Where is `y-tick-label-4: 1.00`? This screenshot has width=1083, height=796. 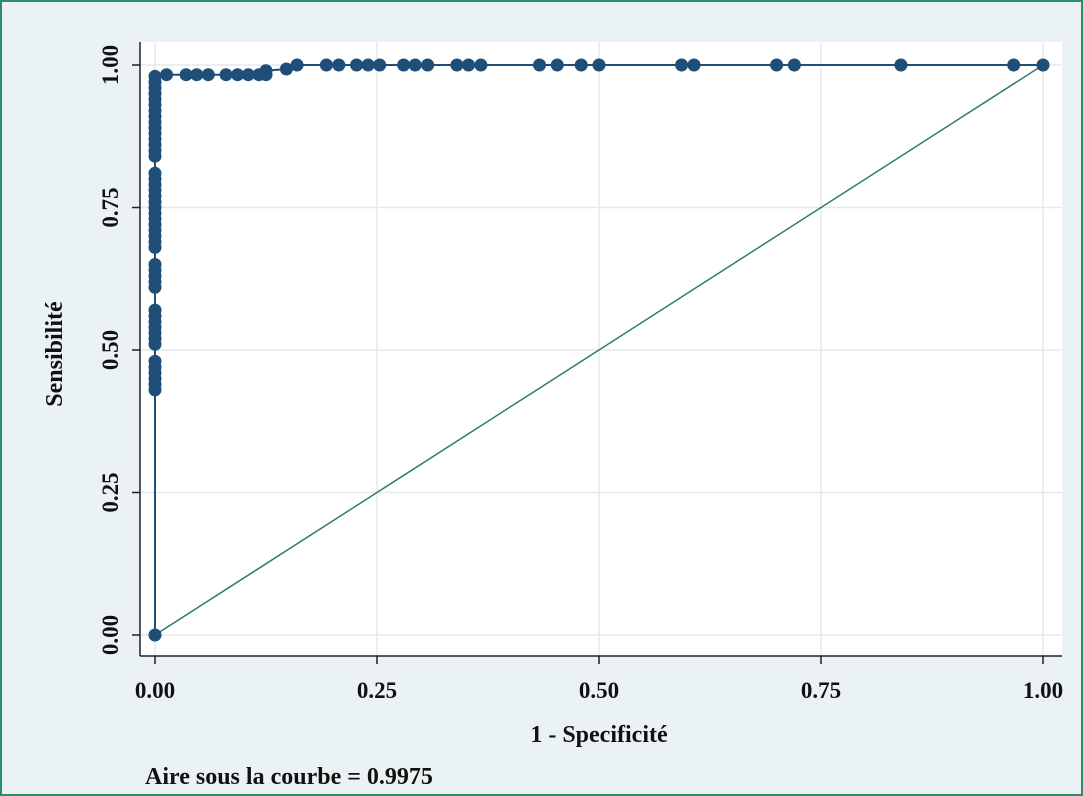 y-tick-label-4: 1.00 is located at coordinates (110, 65).